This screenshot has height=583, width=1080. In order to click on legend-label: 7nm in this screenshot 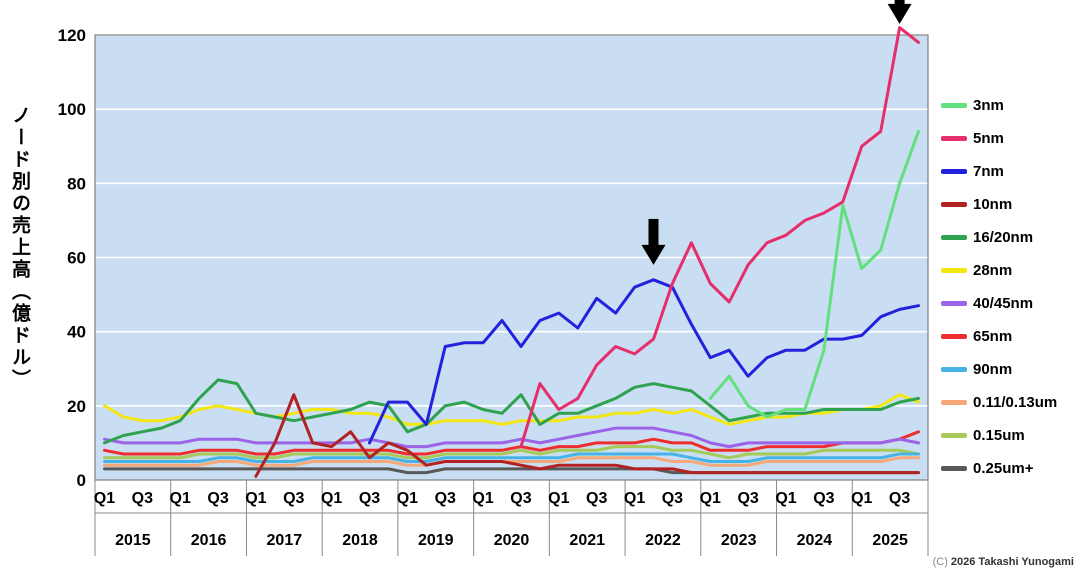, I will do `click(988, 171)`.